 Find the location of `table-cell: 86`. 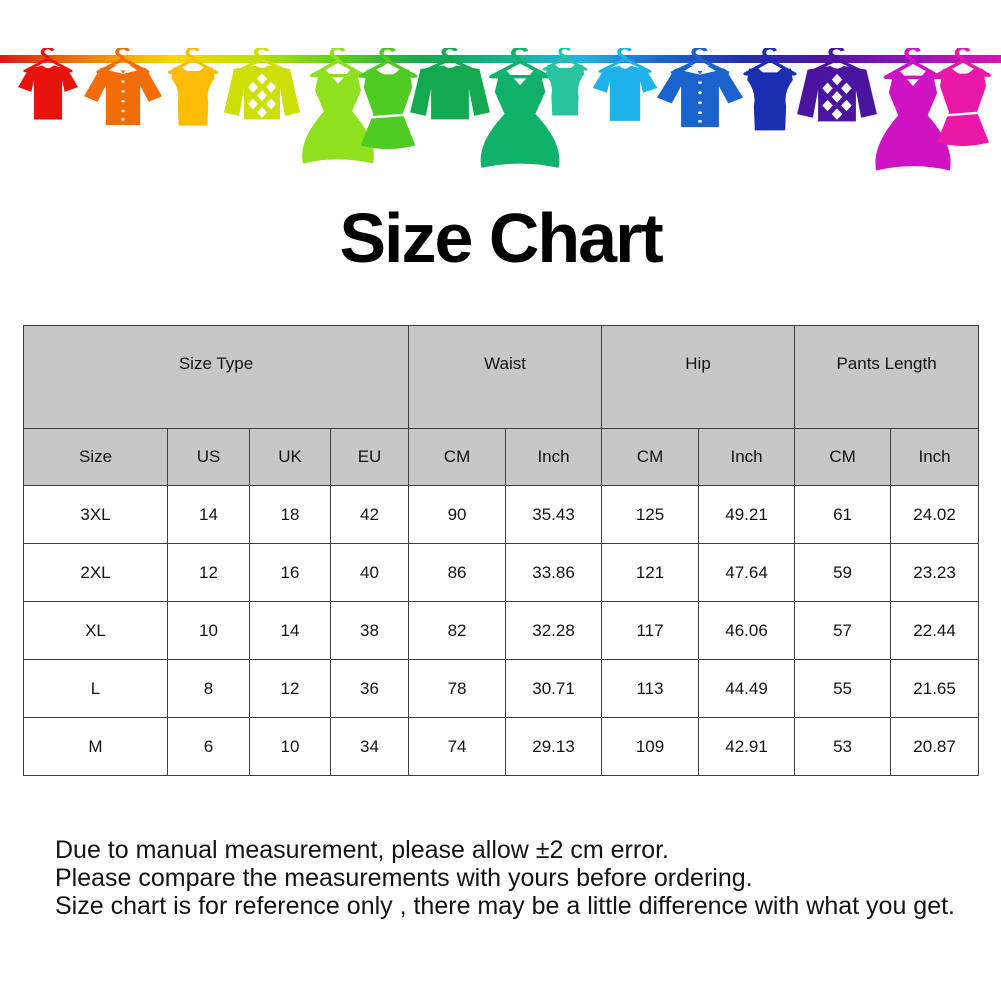

table-cell: 86 is located at coordinates (457, 572).